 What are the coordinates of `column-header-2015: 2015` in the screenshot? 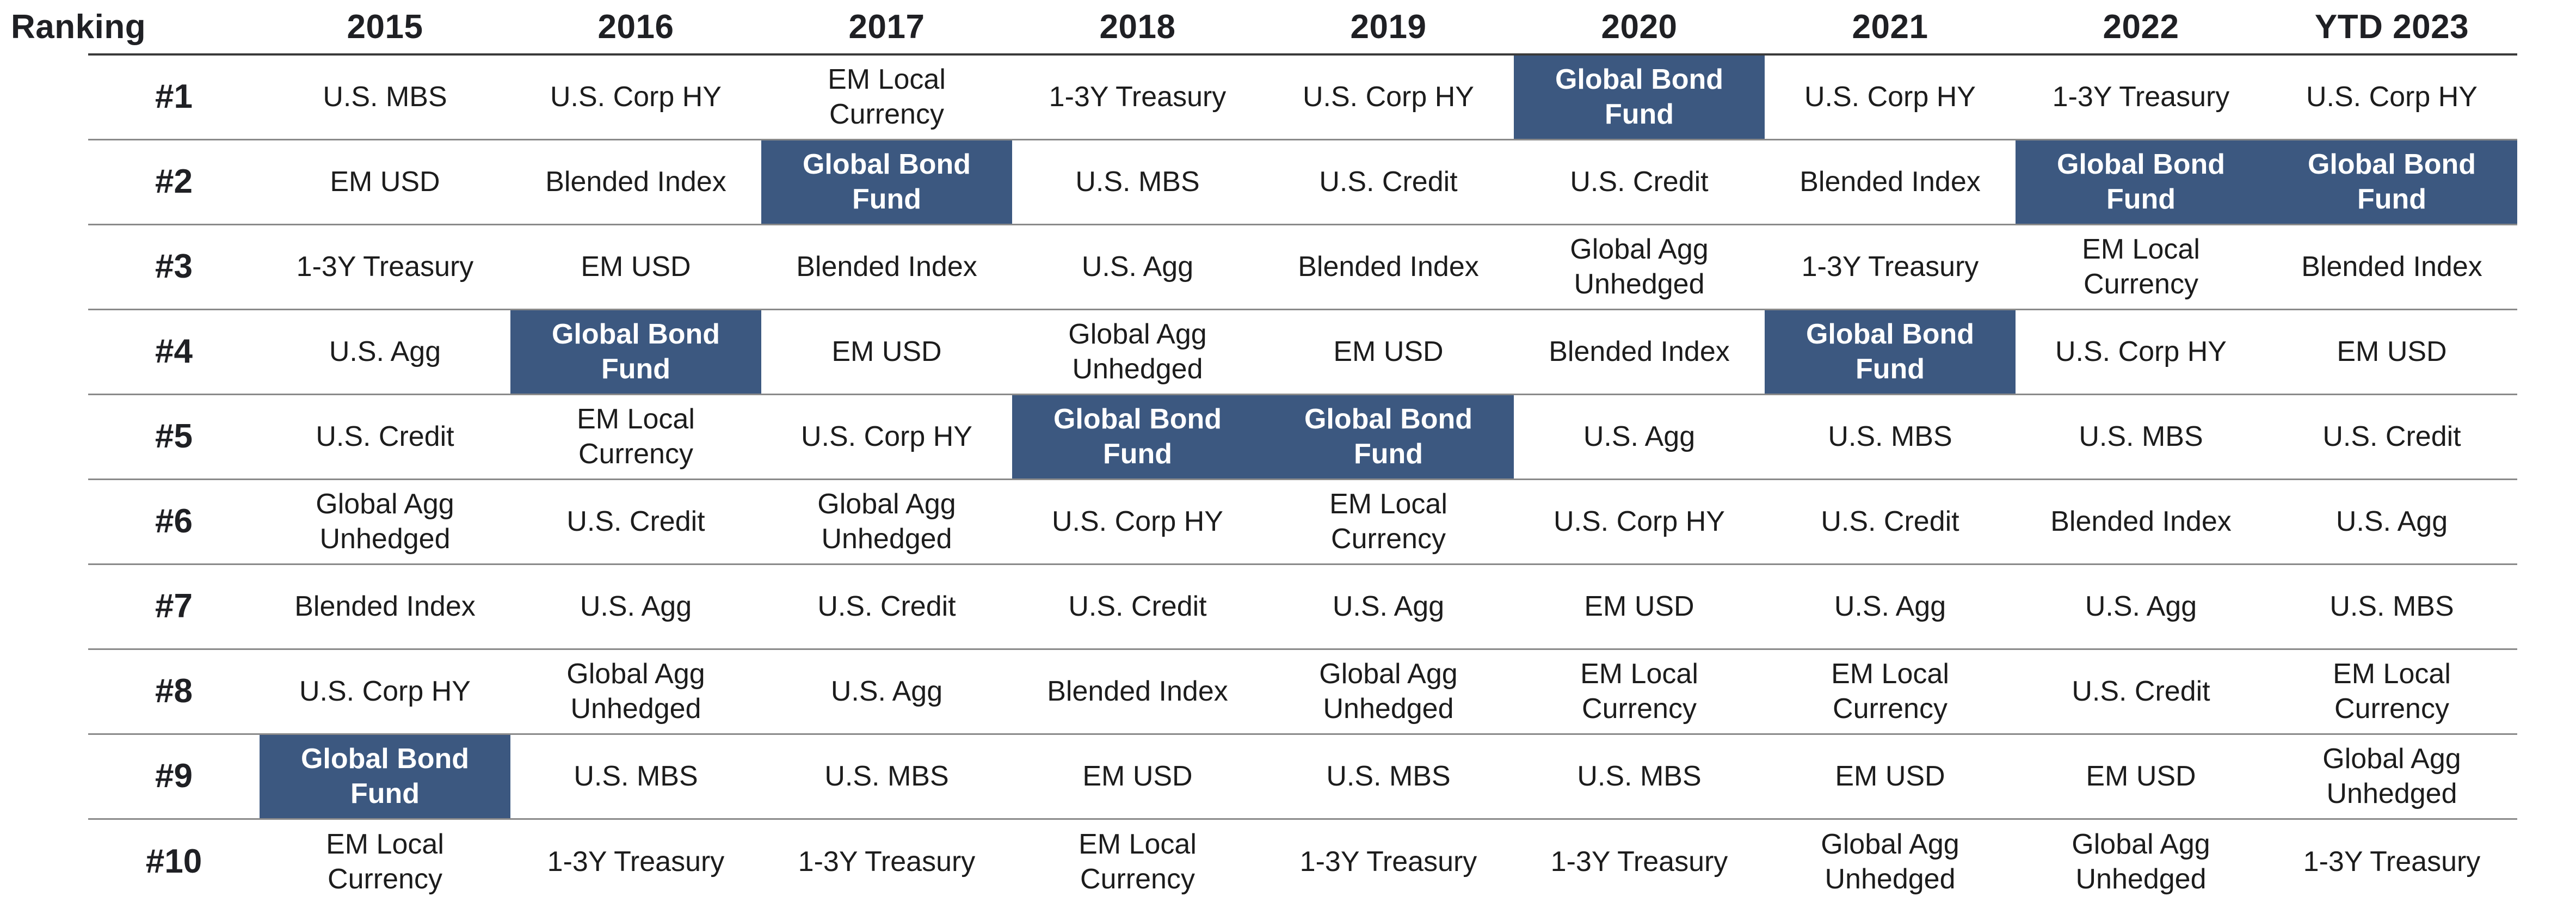 It's located at (385, 28).